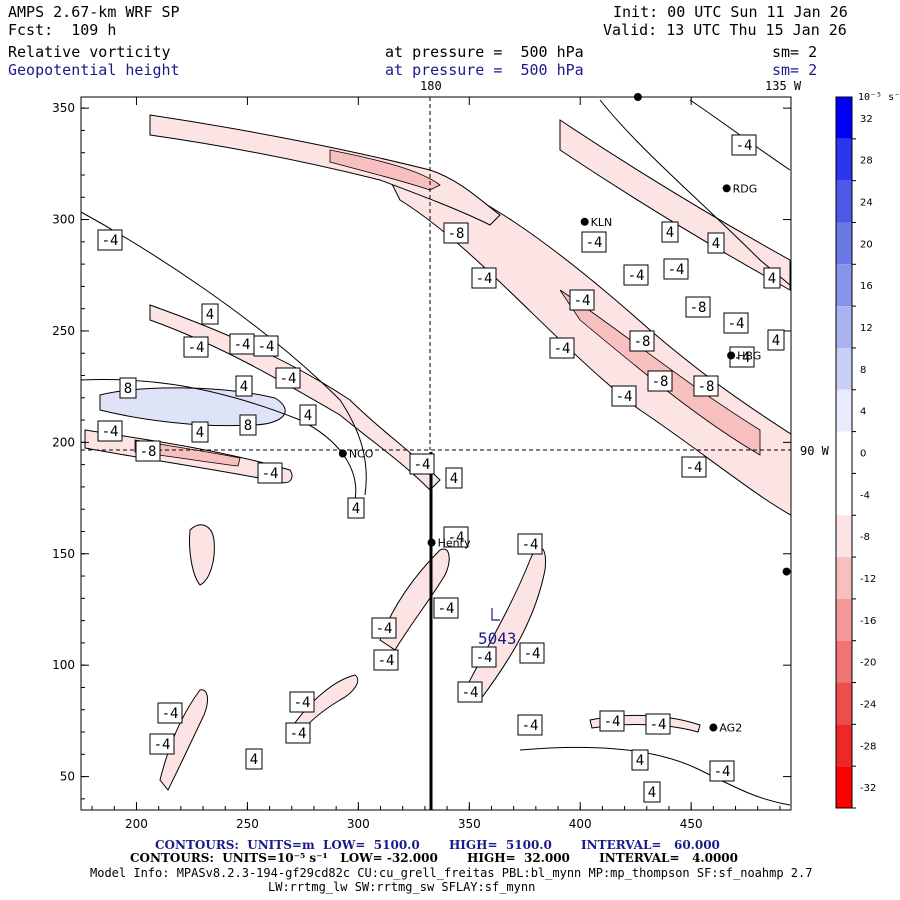 Image resolution: width=900 pixels, height=900 pixels. I want to click on field1-level: at pressure = 500 hPa, so click(484, 52).